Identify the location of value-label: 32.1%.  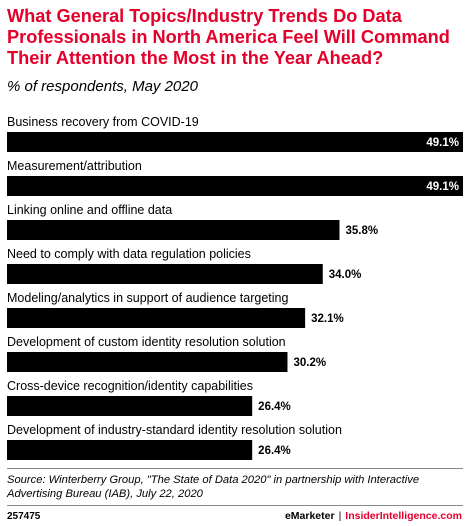
(327, 319).